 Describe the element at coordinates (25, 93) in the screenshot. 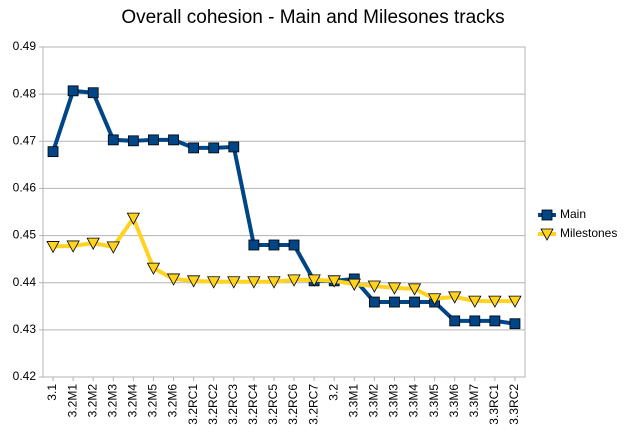

I see `y-tick-label: 0.48` at that location.